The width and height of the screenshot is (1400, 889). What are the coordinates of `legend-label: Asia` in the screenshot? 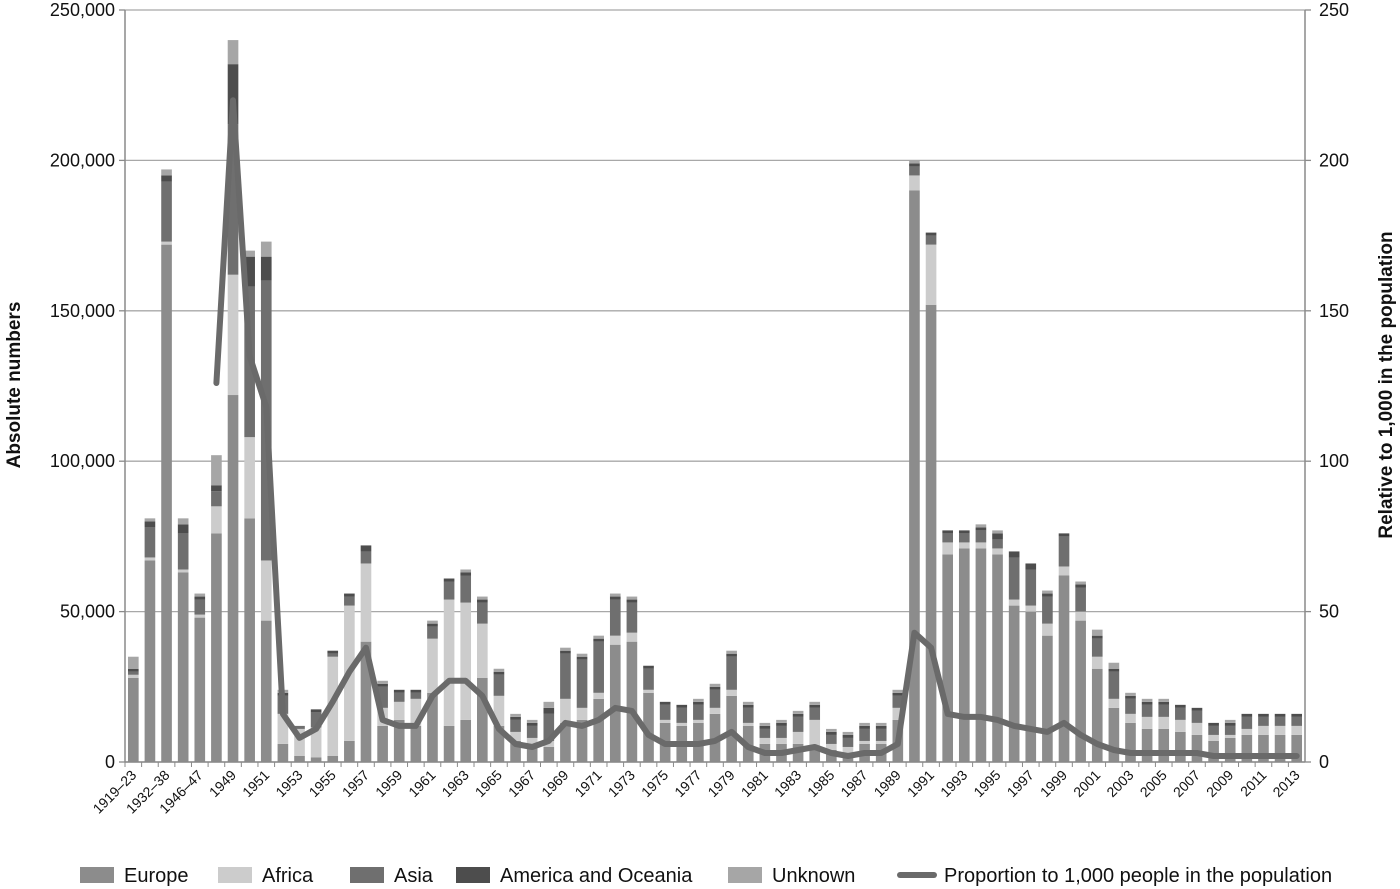 It's located at (414, 876).